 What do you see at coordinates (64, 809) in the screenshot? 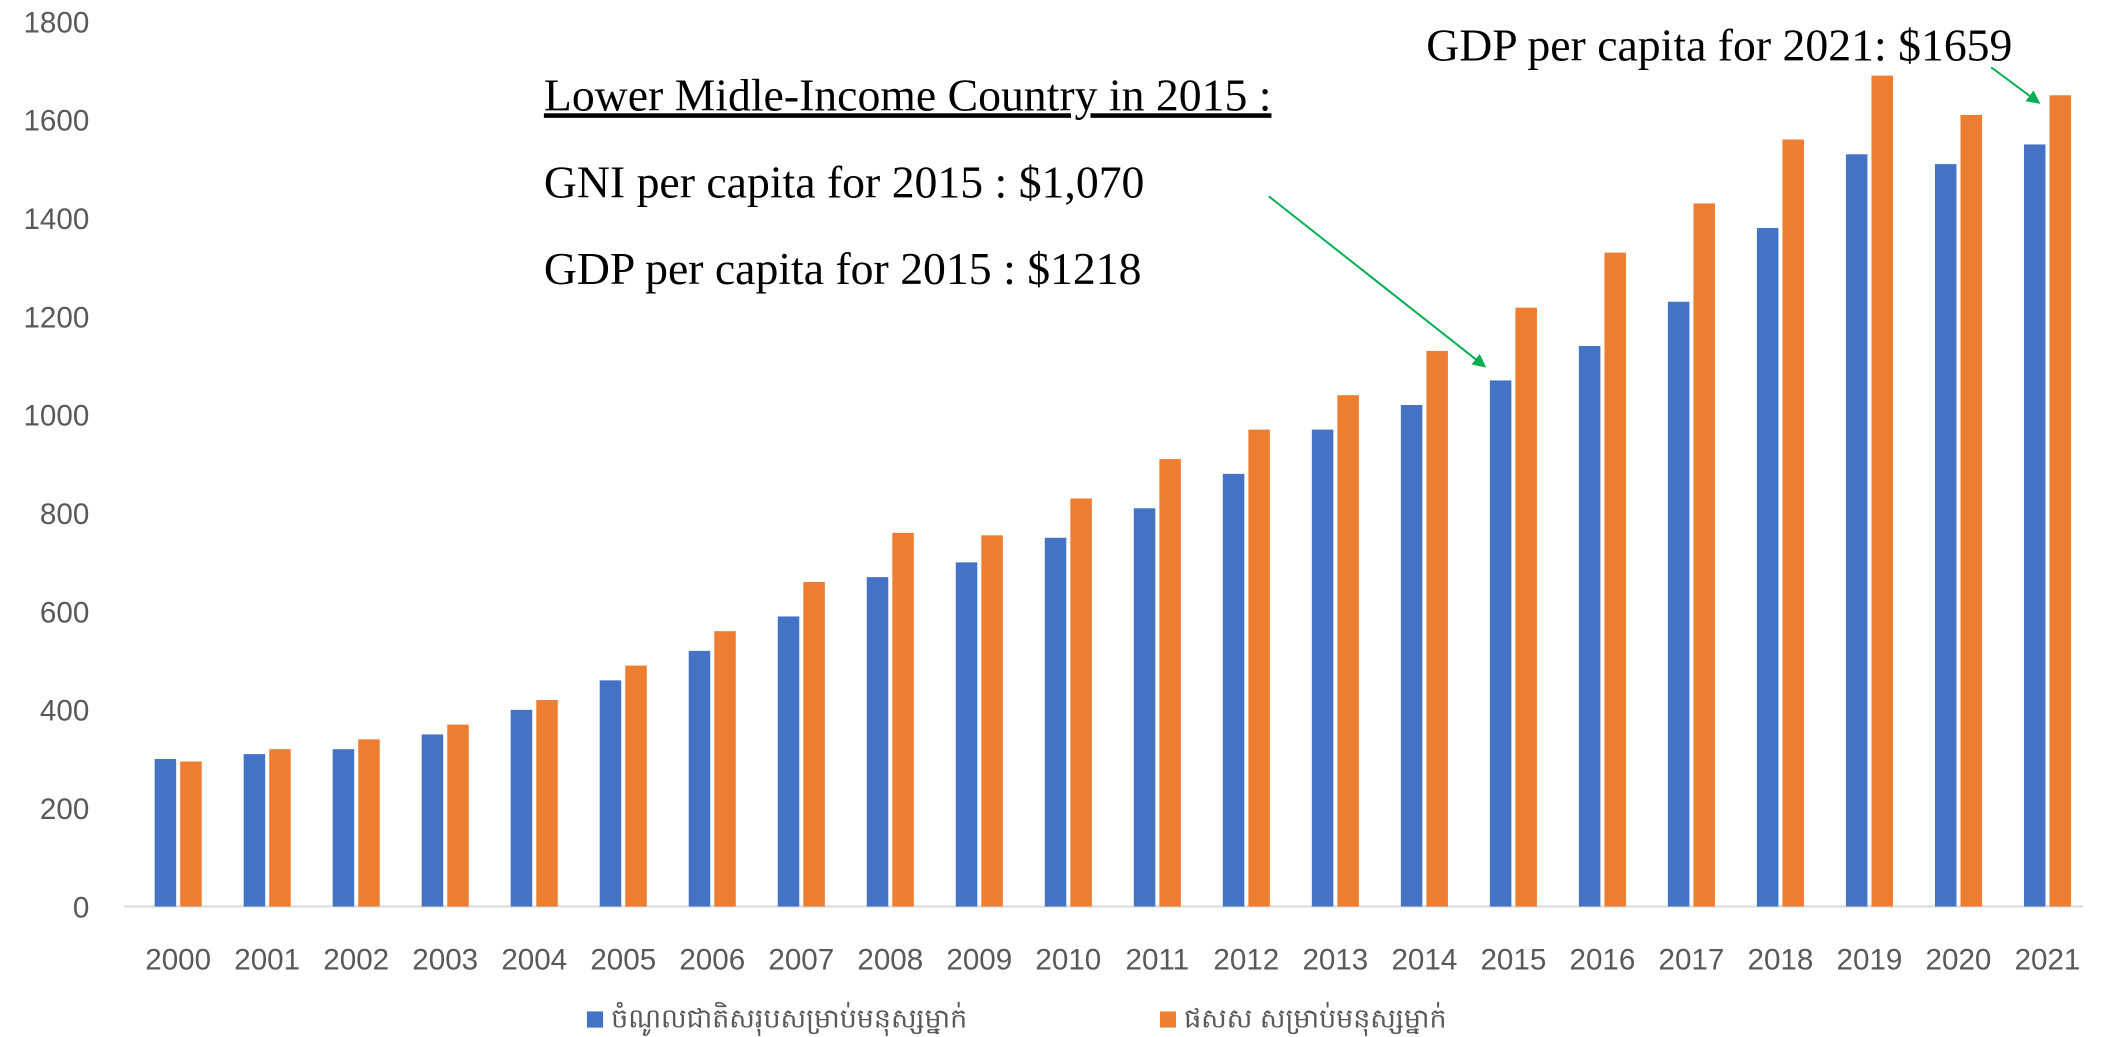
I see `y-tick-label: 200` at bounding box center [64, 809].